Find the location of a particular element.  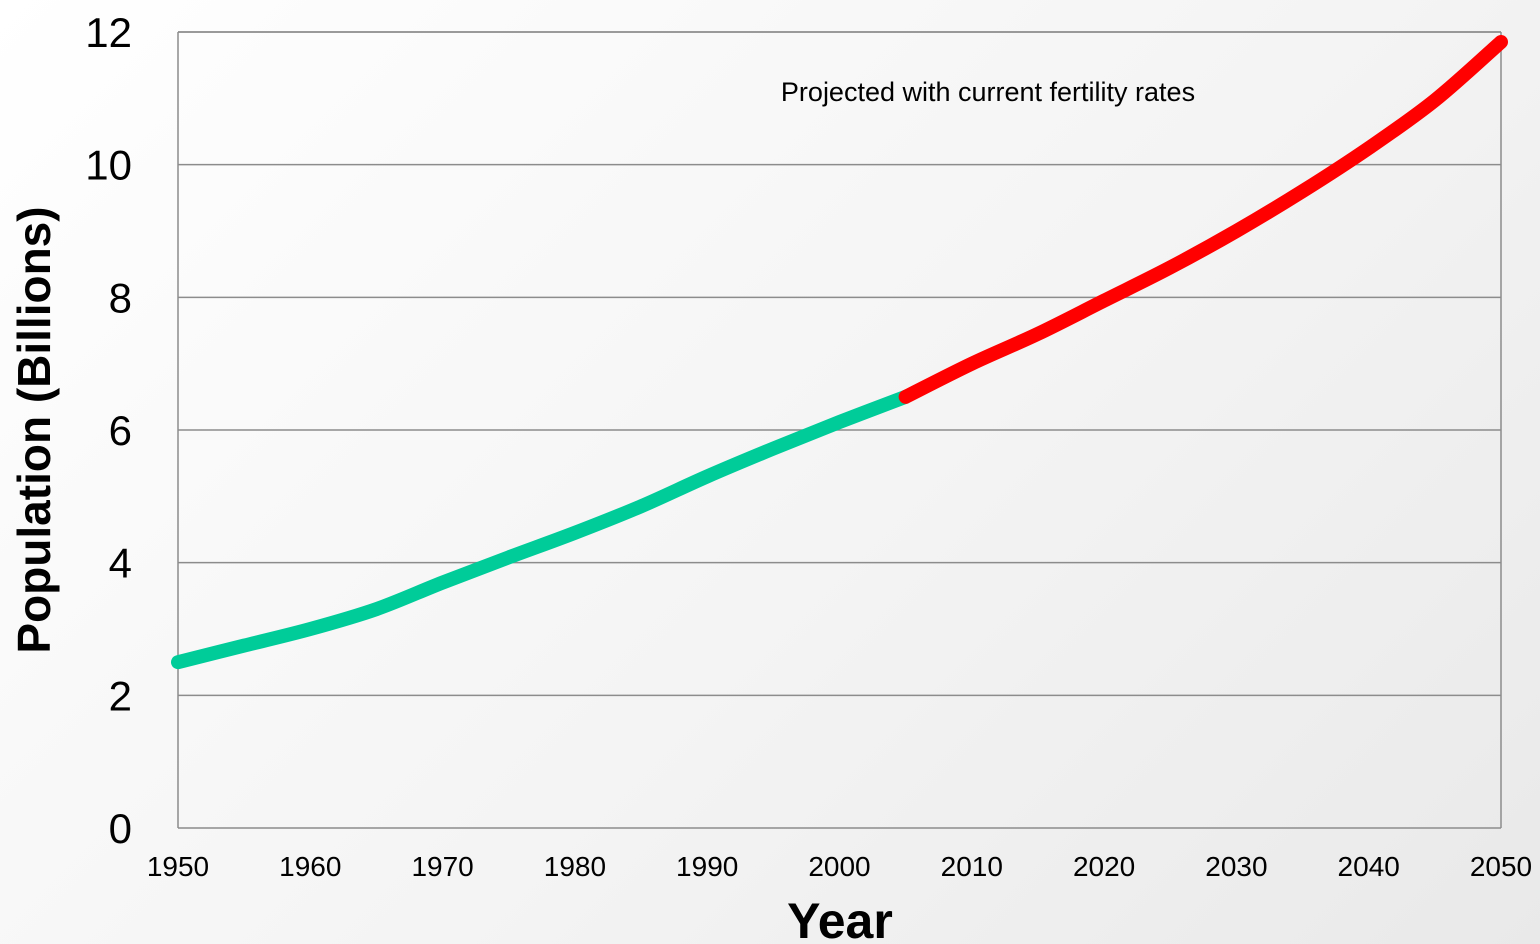

annotation-projected: Projected with current fertility rates is located at coordinates (988, 92).